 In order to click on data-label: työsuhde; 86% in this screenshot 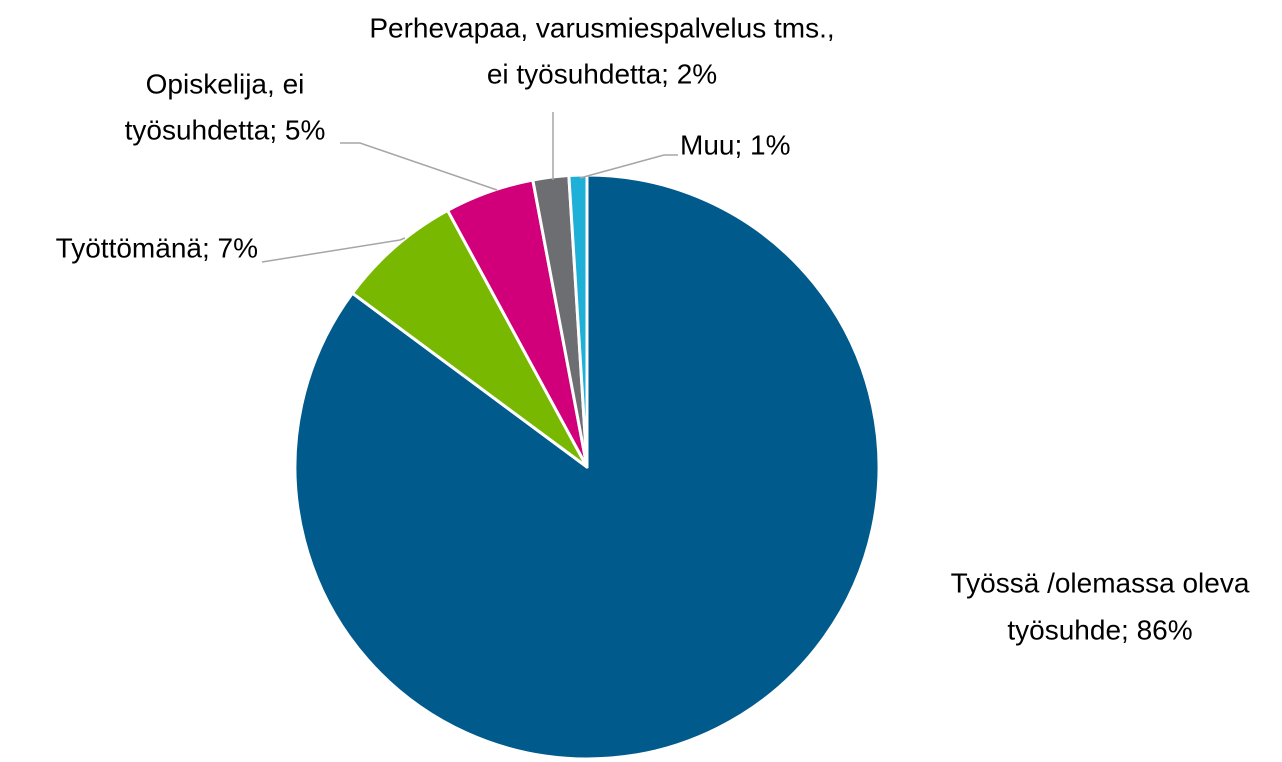, I will do `click(1099, 629)`.